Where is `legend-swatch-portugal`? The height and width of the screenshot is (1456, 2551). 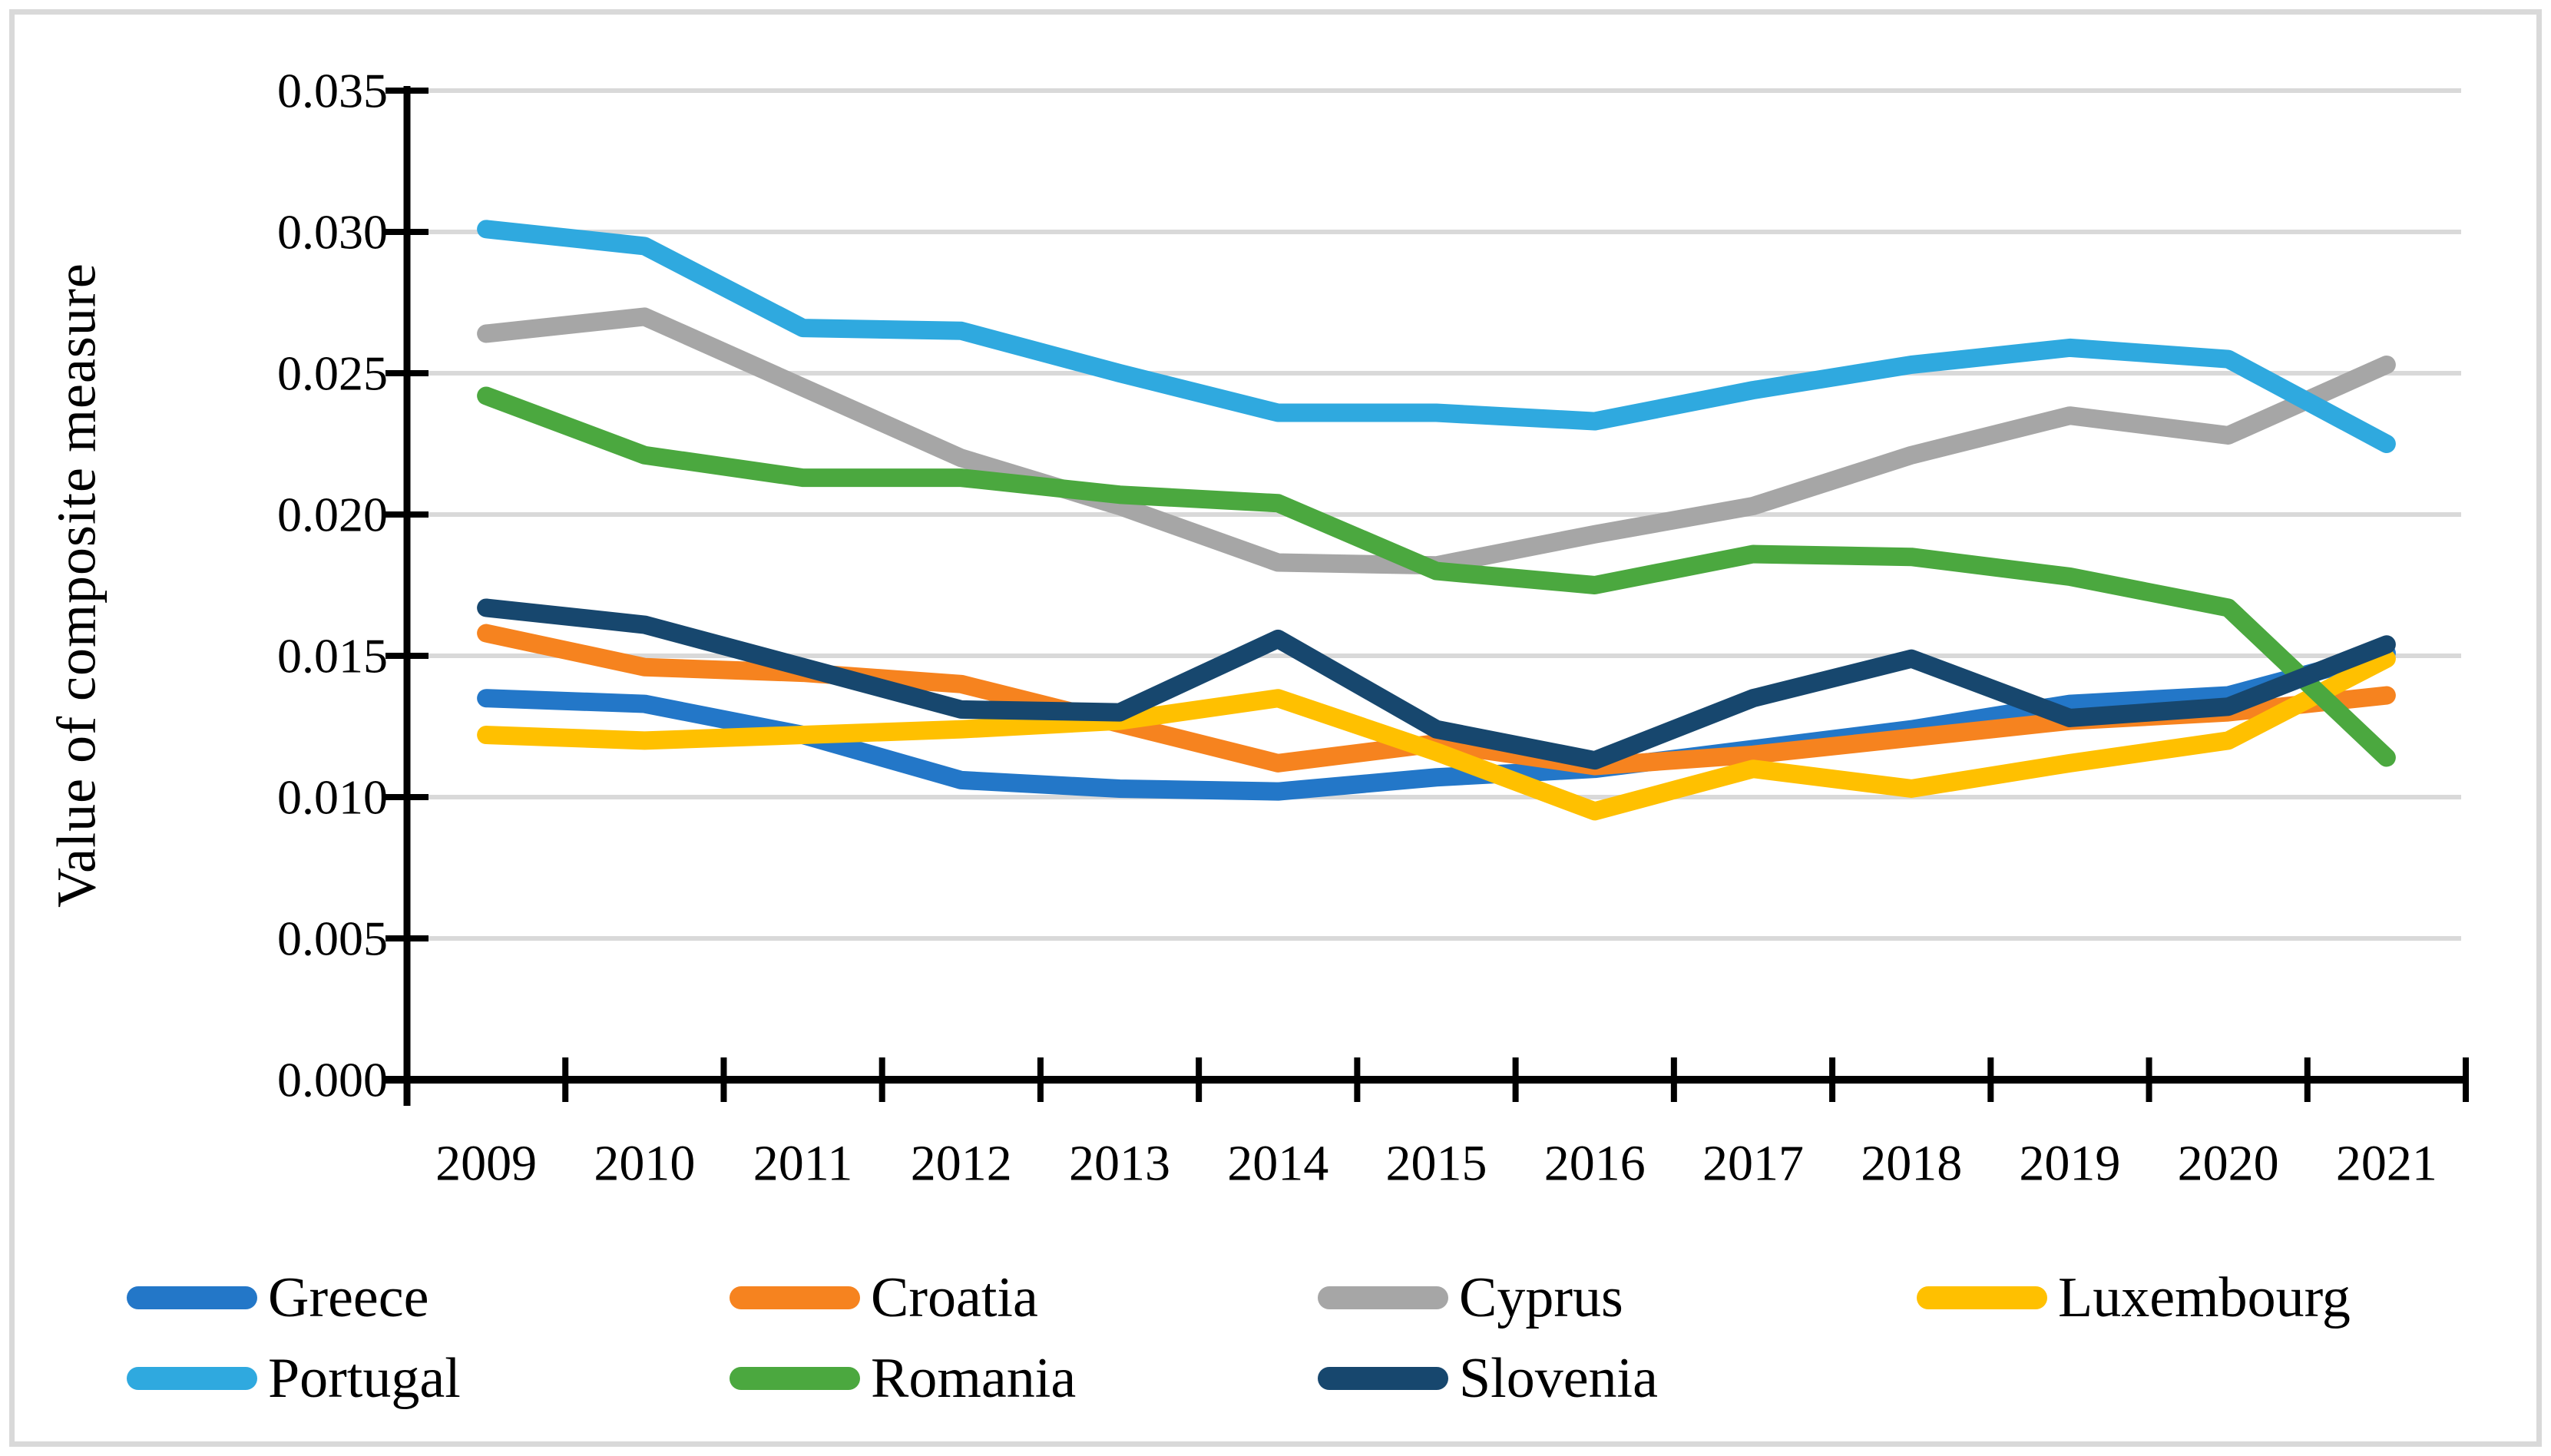 legend-swatch-portugal is located at coordinates (192, 1378).